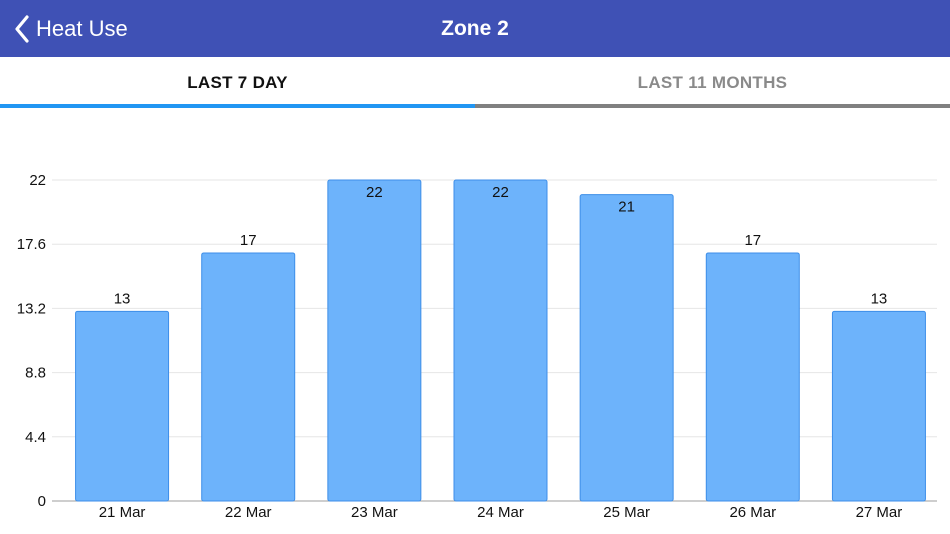 The image size is (950, 534). I want to click on x-tick-label: 23 Mar, so click(374, 512).